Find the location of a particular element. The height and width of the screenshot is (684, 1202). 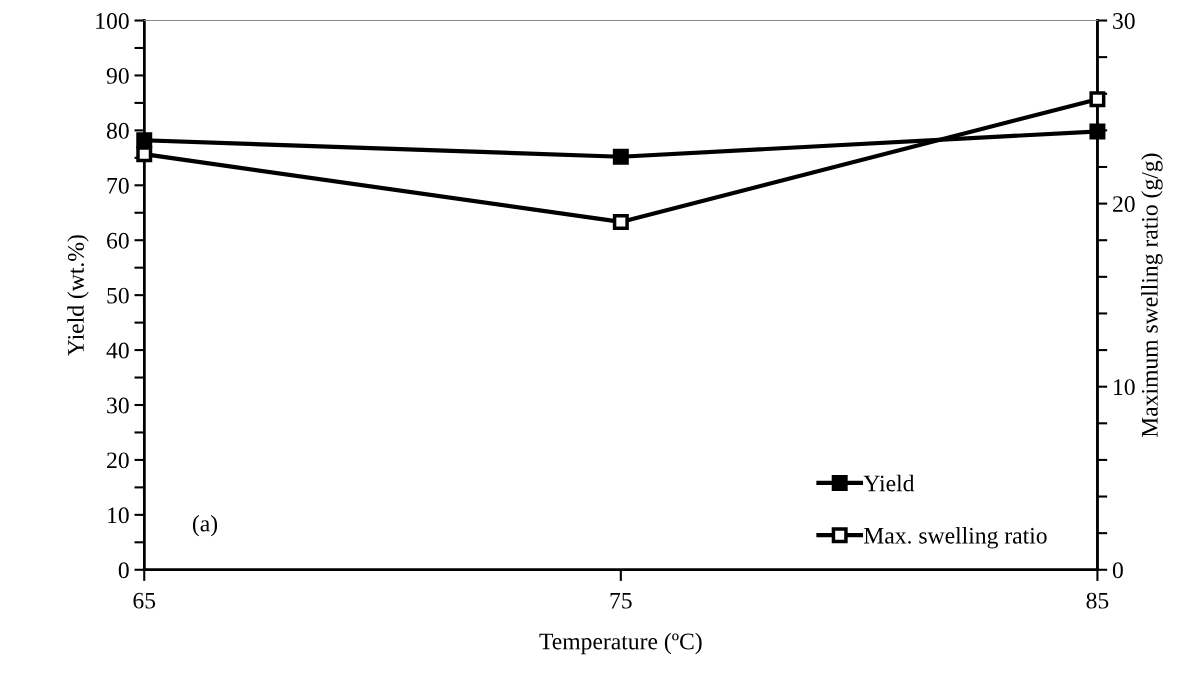

y2-tick-label: 0 is located at coordinates (1117, 570).